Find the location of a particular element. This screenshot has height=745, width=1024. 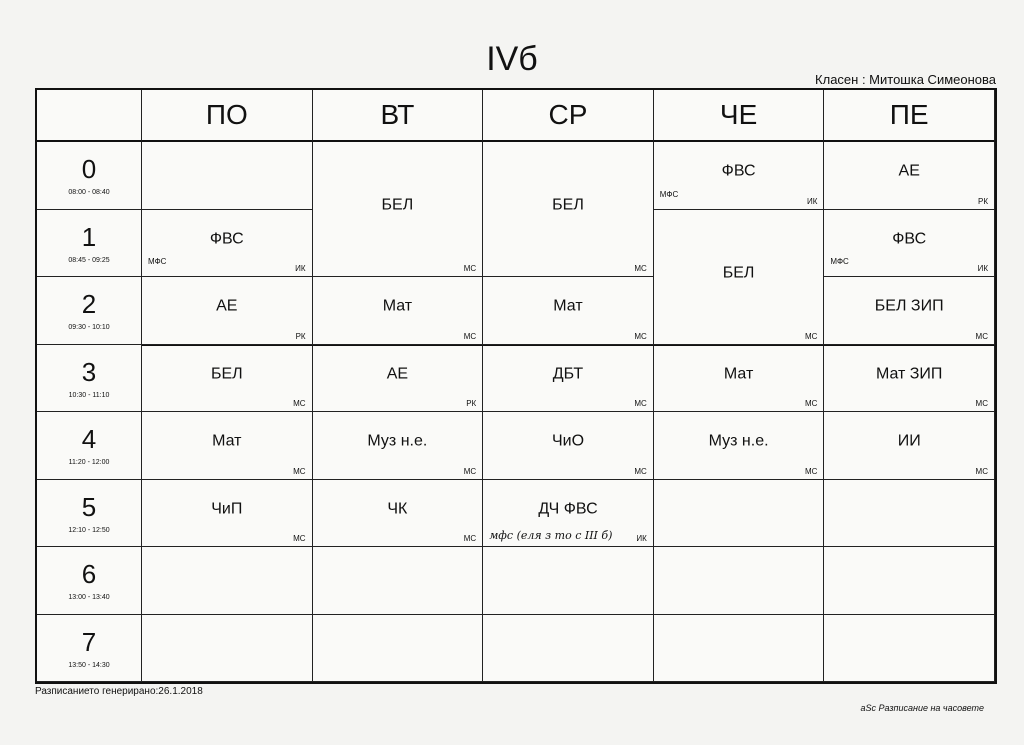

lesson-cell: ДЧ ФВС ИК мфс (еля з то с III б) is located at coordinates (568, 513).